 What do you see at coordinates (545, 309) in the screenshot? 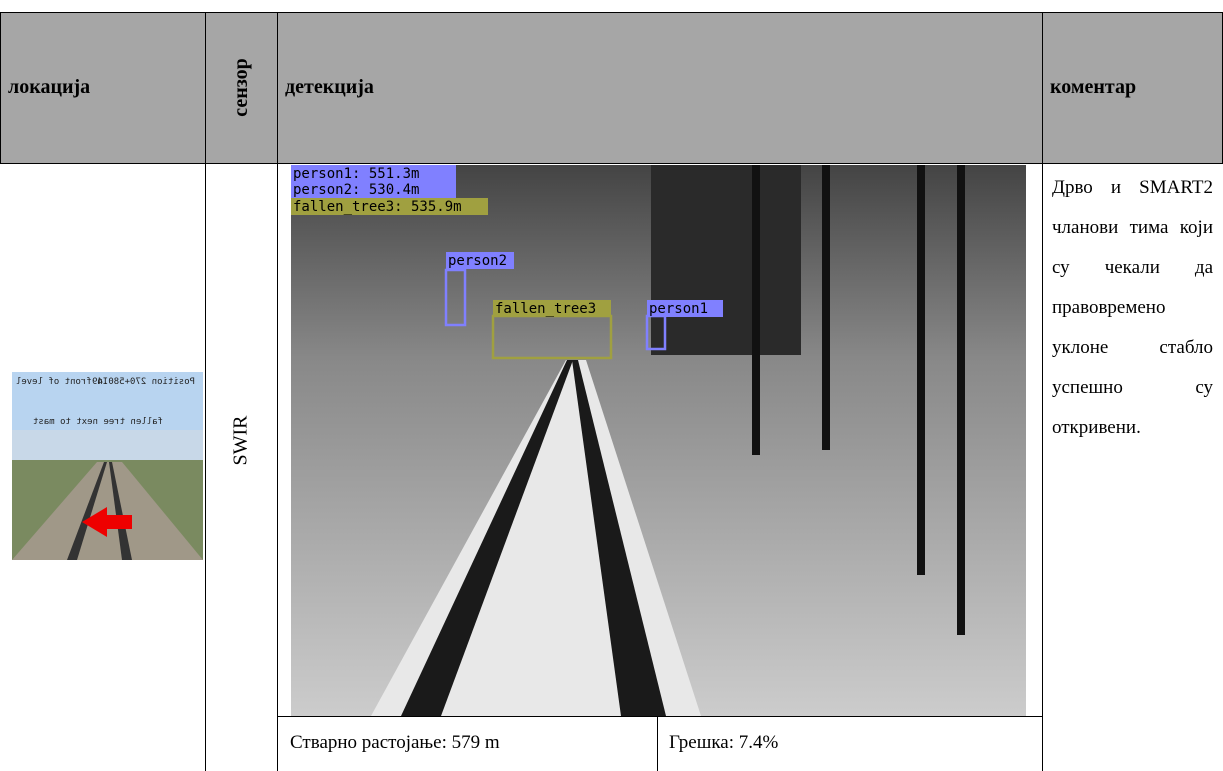
I see `box-label: fallen_tree3` at bounding box center [545, 309].